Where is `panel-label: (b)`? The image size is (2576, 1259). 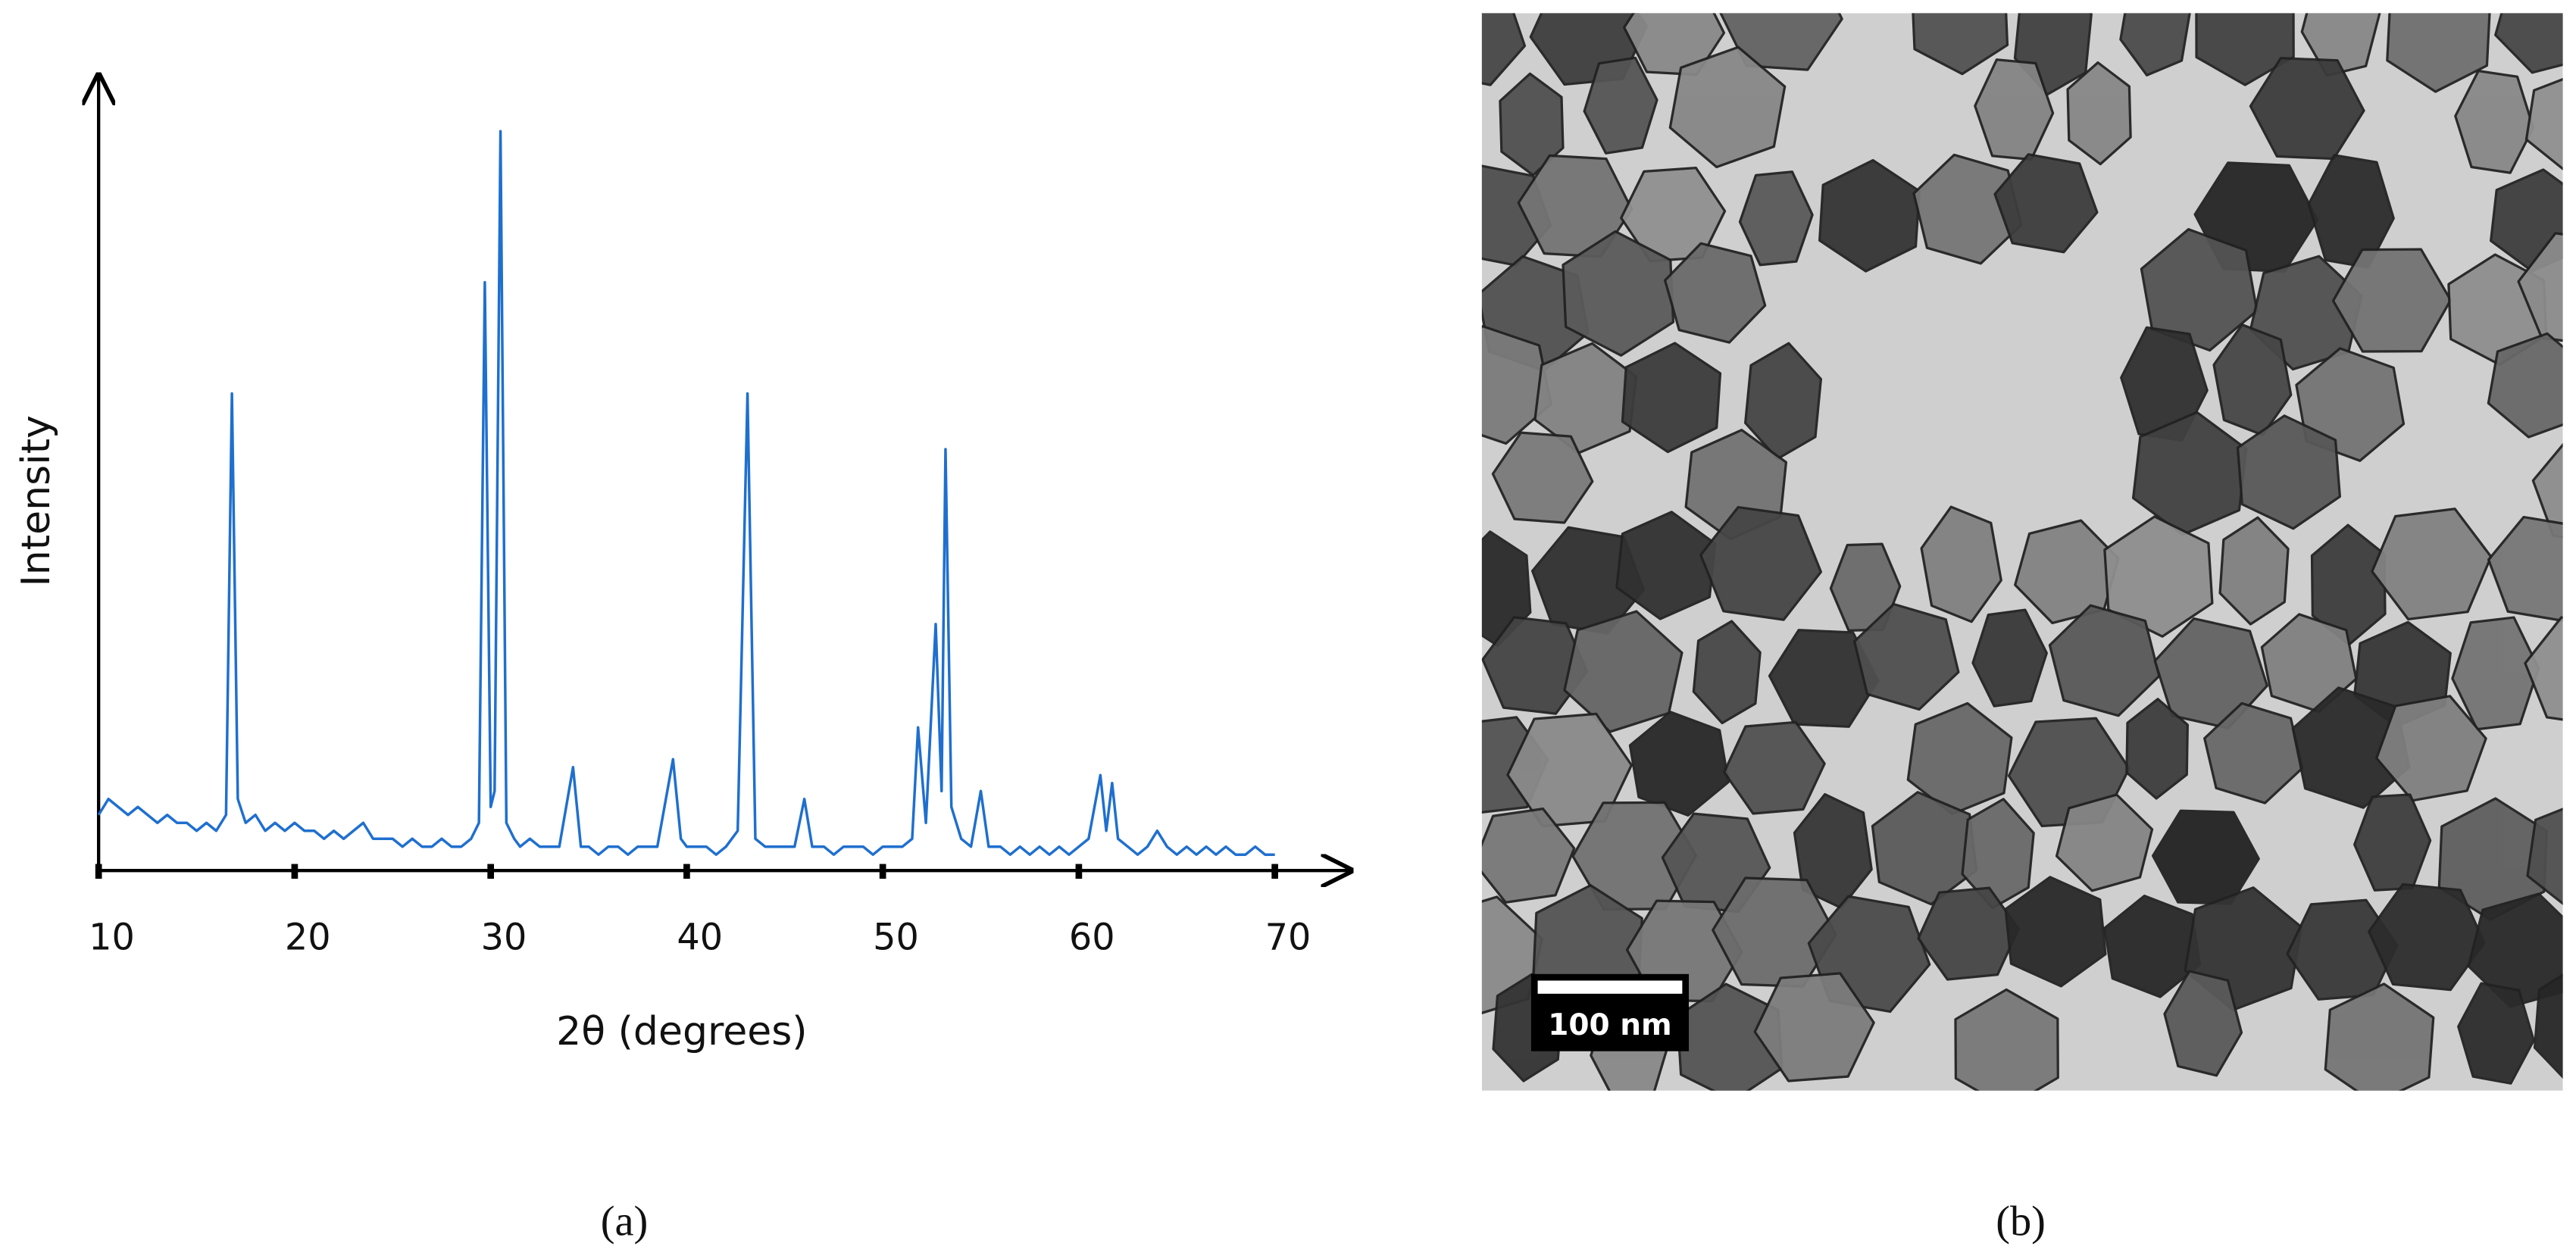 panel-label: (b) is located at coordinates (2021, 1221).